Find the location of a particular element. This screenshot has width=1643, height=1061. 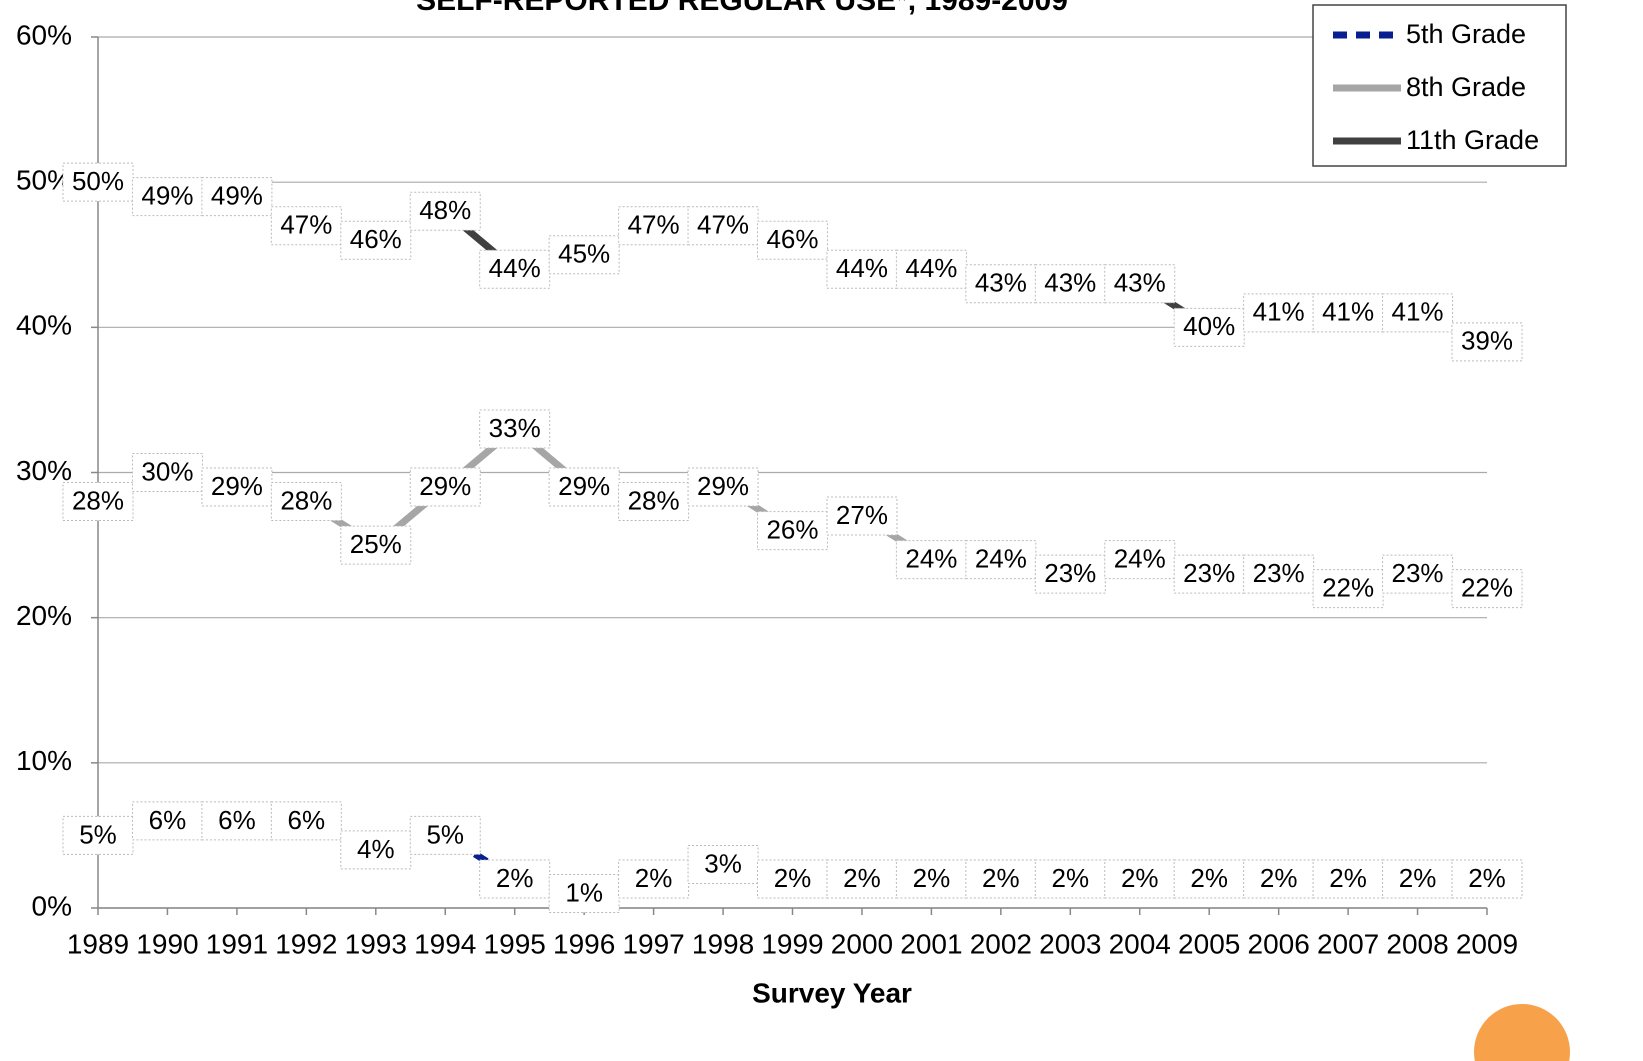

x-tick-label: 2003 is located at coordinates (1070, 943).